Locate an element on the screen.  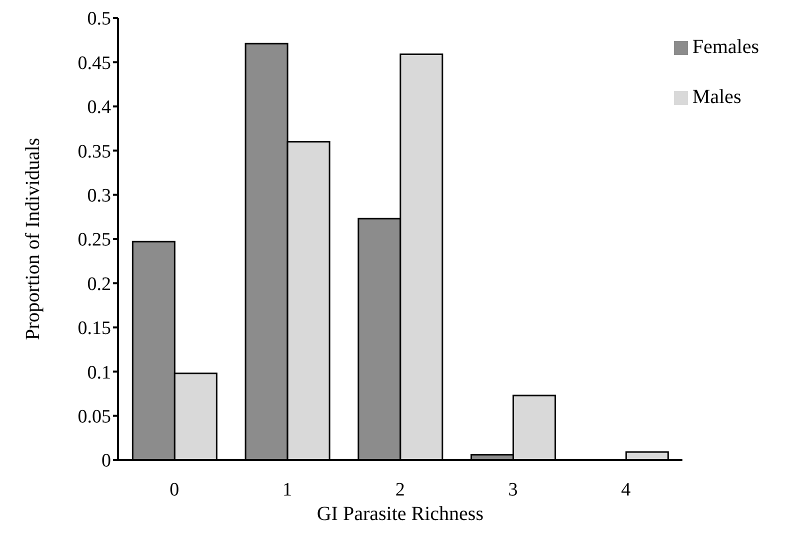
x-tick-label: 1 is located at coordinates (287, 489).